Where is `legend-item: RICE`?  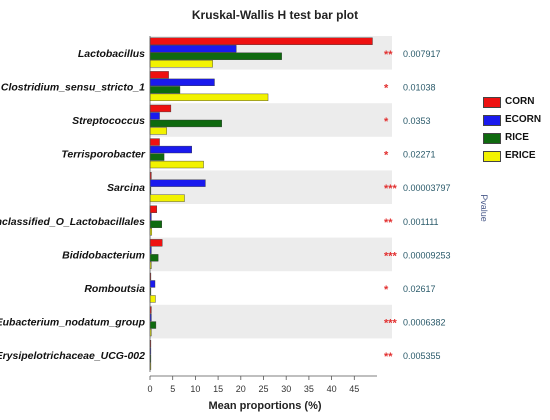
legend-item: RICE is located at coordinates (516, 140).